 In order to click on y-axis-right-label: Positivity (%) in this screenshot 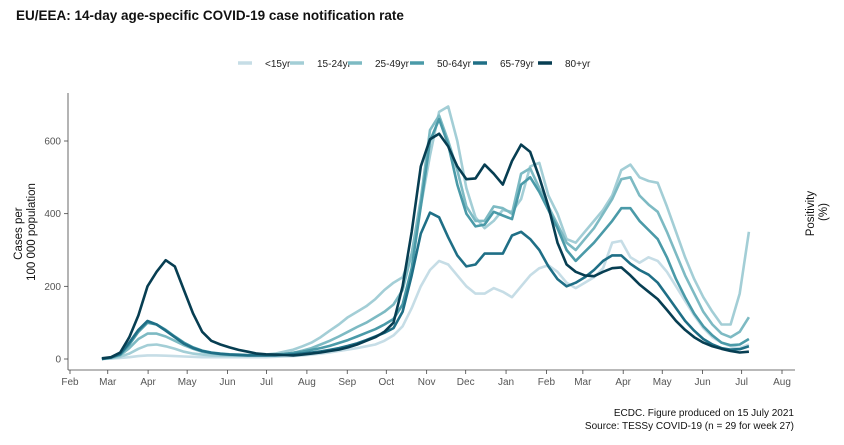, I will do `click(817, 212)`.